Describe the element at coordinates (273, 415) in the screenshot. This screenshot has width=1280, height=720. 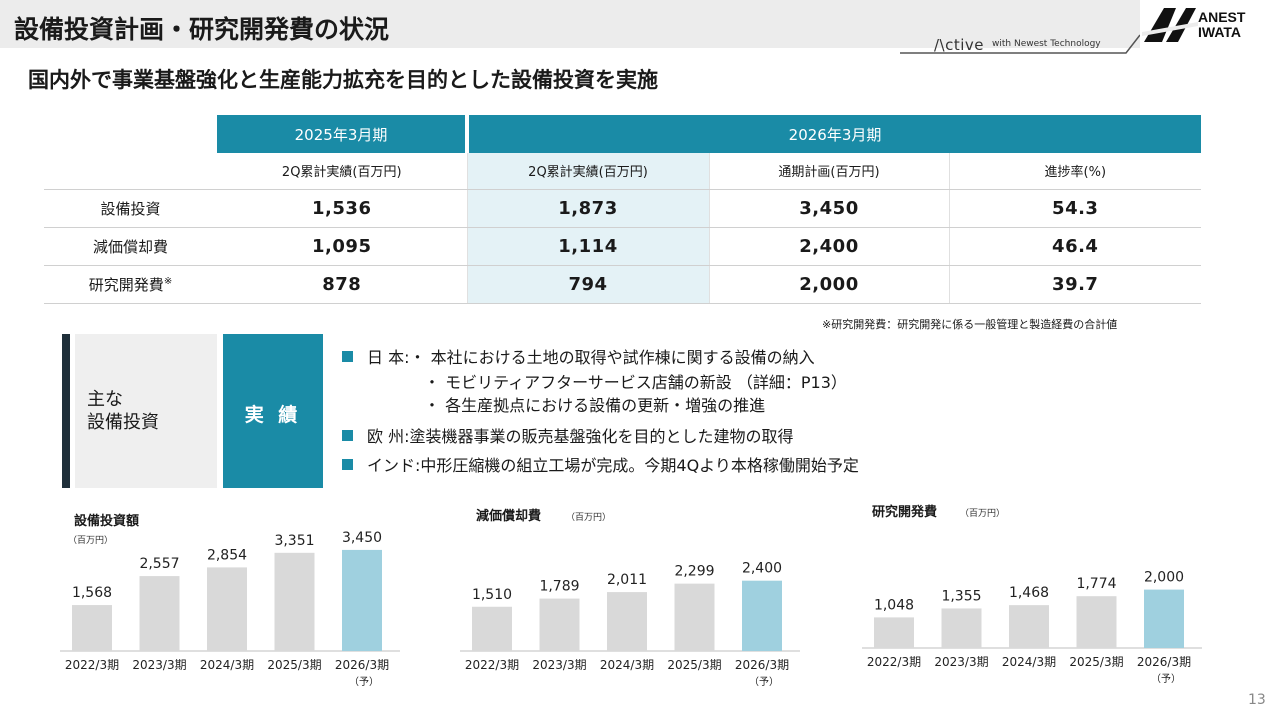
I see `results-tag: 実 績` at that location.